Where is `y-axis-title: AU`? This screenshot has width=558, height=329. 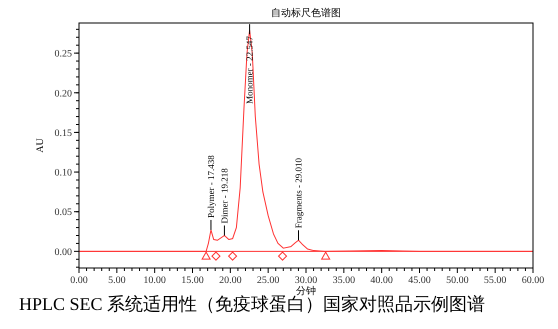 y-axis-title: AU is located at coordinates (40, 145).